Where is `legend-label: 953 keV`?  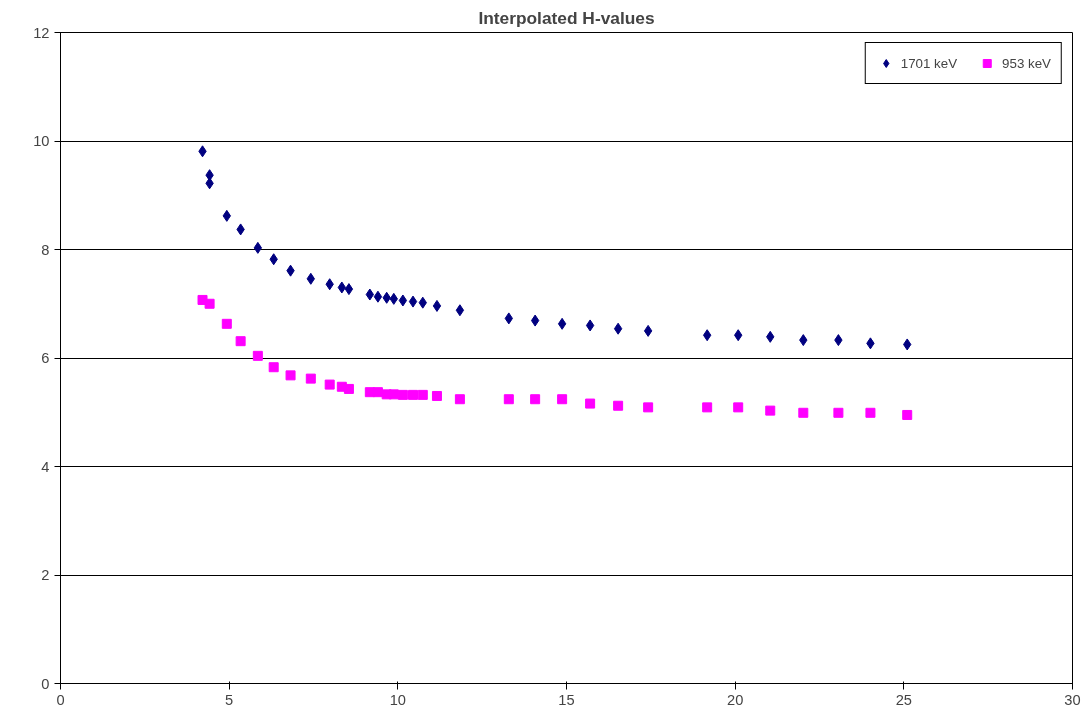 legend-label: 953 keV is located at coordinates (1026, 63).